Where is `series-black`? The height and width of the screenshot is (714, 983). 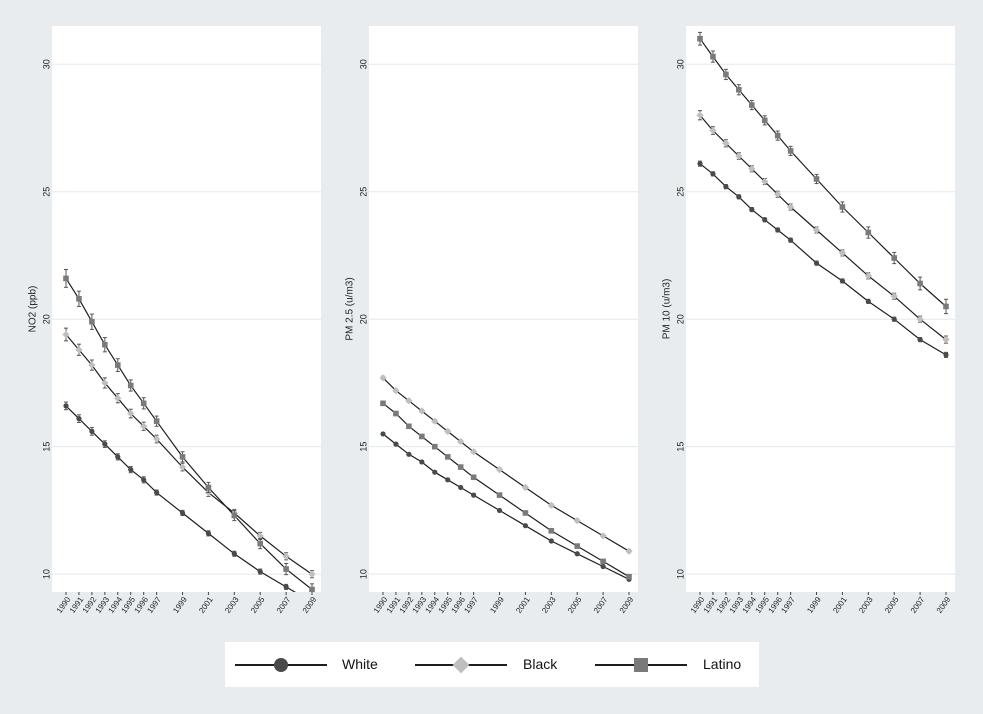 series-black is located at coordinates (506, 464).